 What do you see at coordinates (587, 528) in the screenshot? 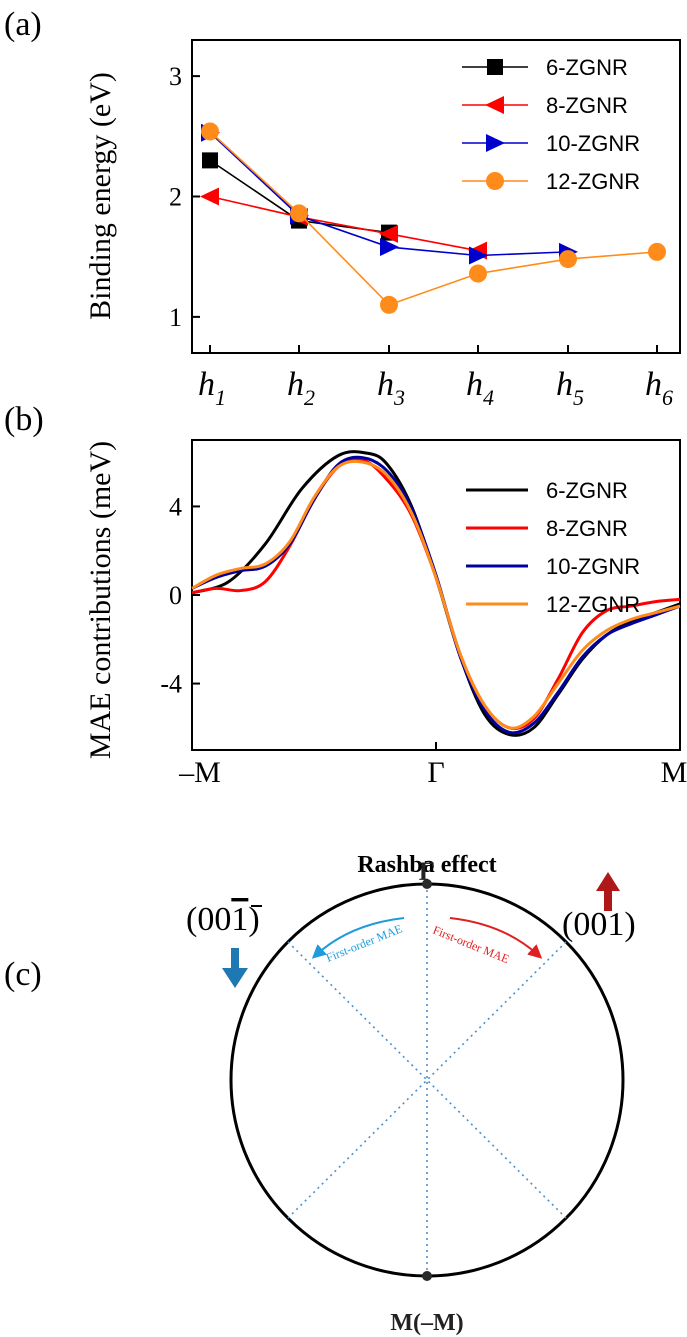
I see `legend-label-b-8-ZGNR: 8-ZGNR` at bounding box center [587, 528].